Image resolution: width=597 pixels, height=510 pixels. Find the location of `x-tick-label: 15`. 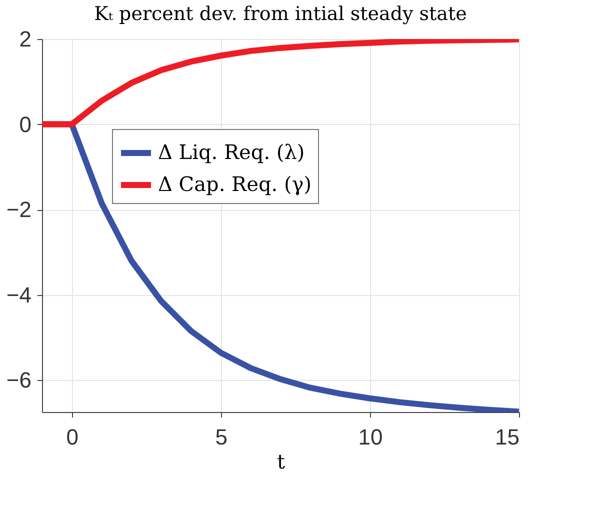

x-tick-label: 15 is located at coordinates (507, 437).